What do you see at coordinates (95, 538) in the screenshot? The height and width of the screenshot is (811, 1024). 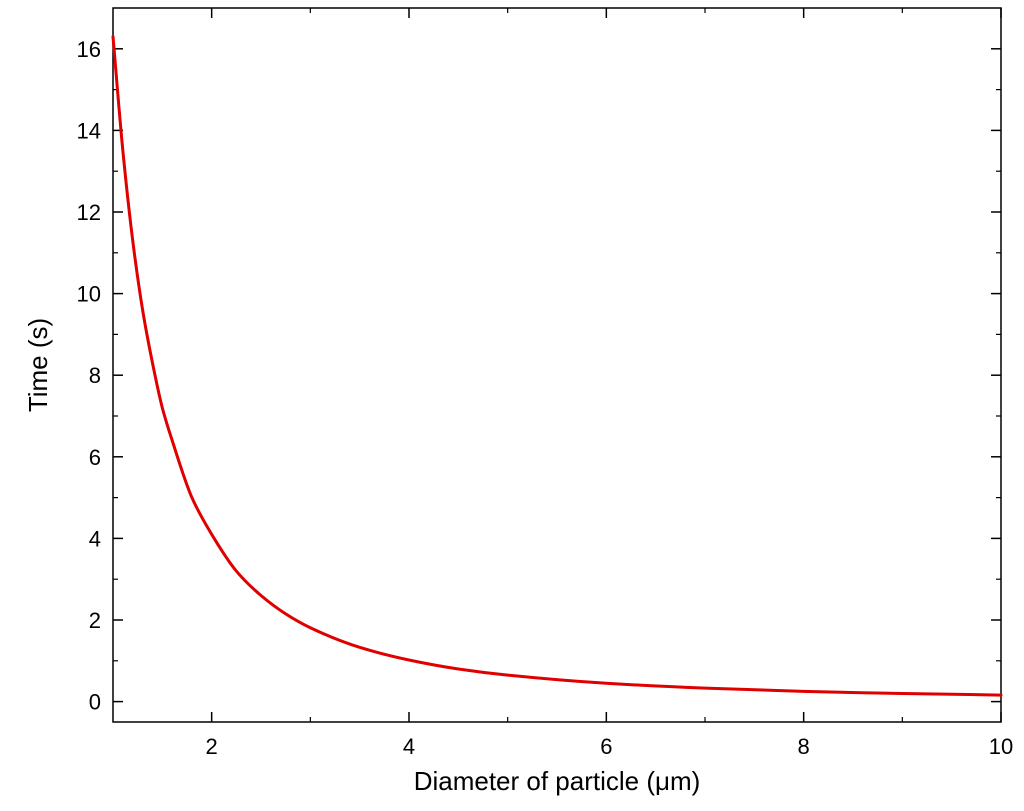 I see `y-tick-label: 4` at bounding box center [95, 538].